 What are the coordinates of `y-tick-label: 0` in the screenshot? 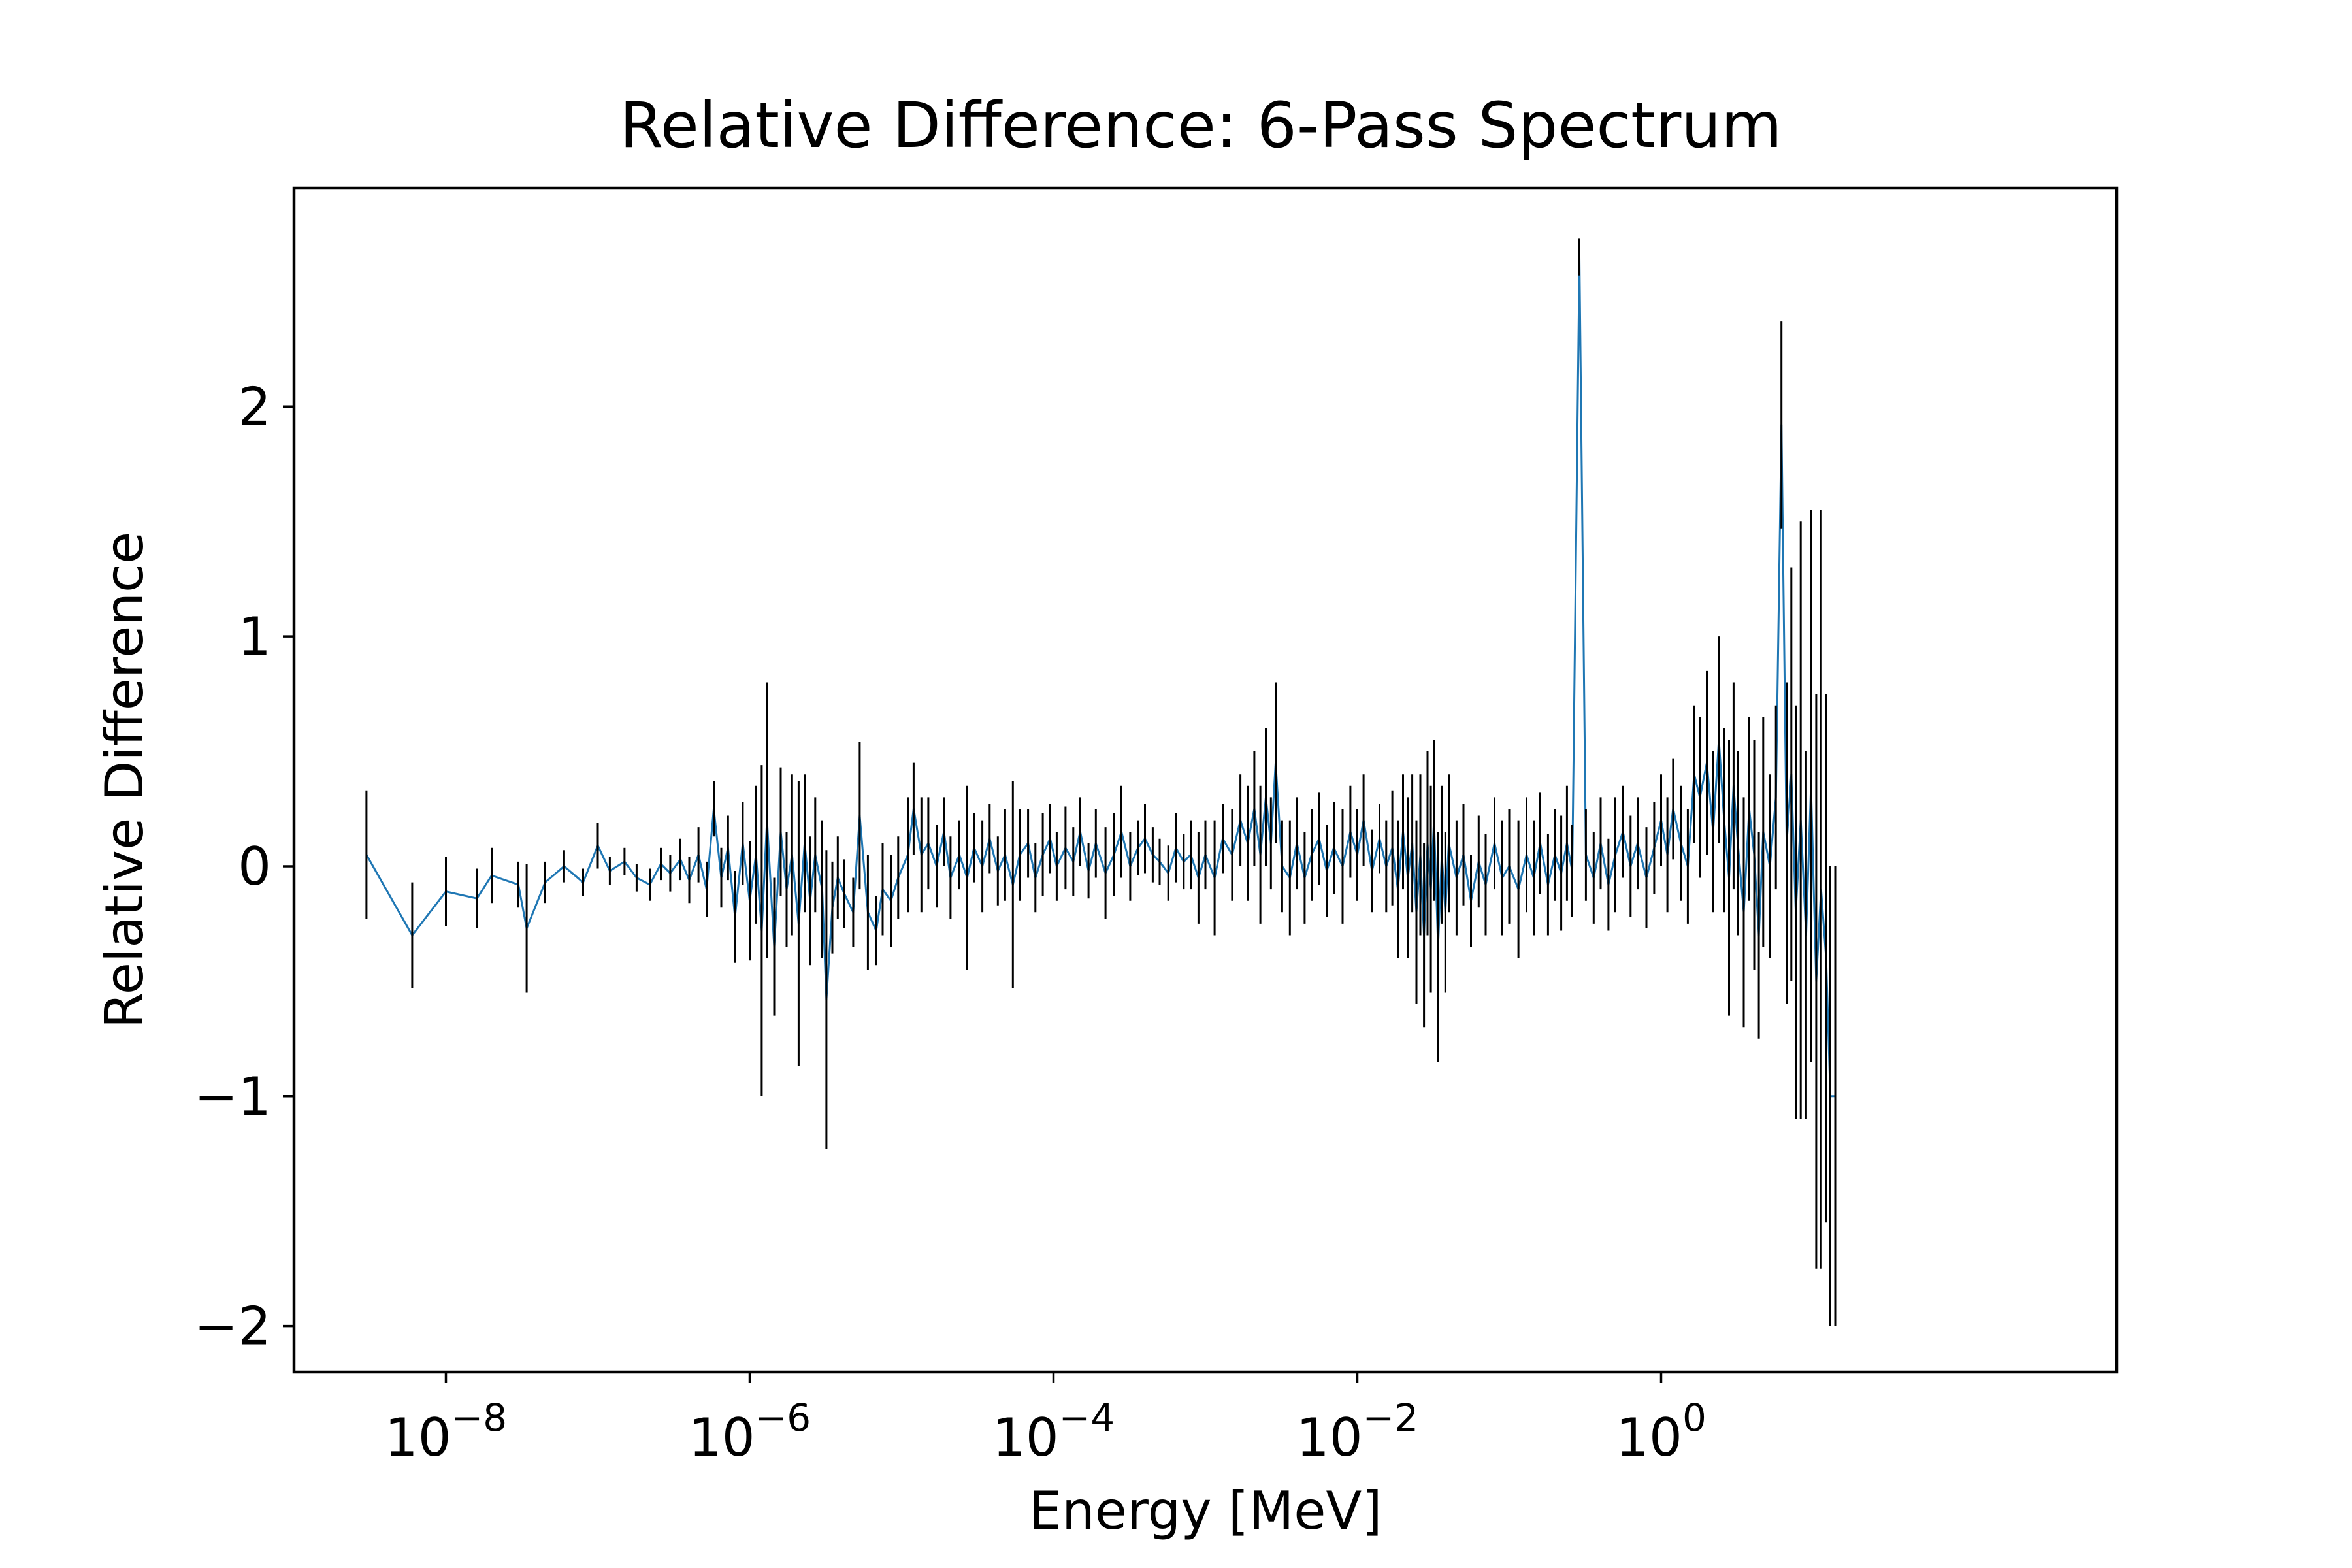 It's located at (254, 866).